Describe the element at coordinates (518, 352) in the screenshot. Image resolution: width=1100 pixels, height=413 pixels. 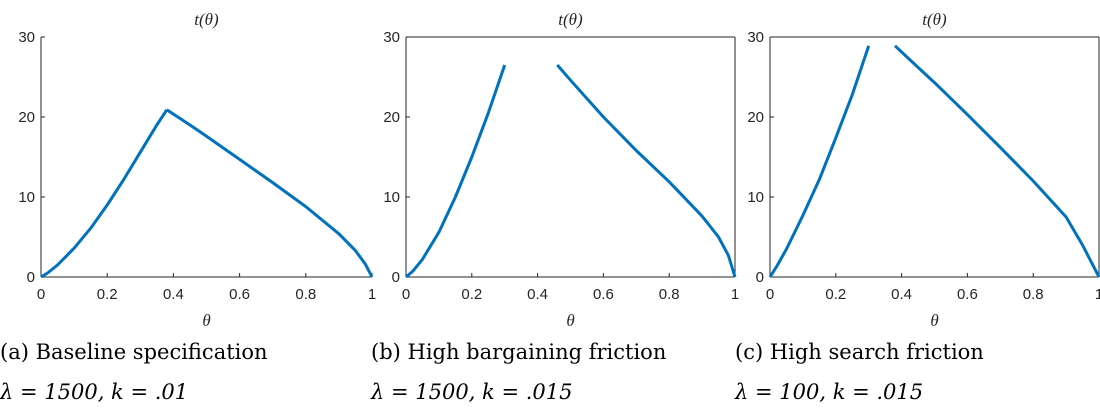
I see `panel-caption: (b) High bargaining friction` at that location.